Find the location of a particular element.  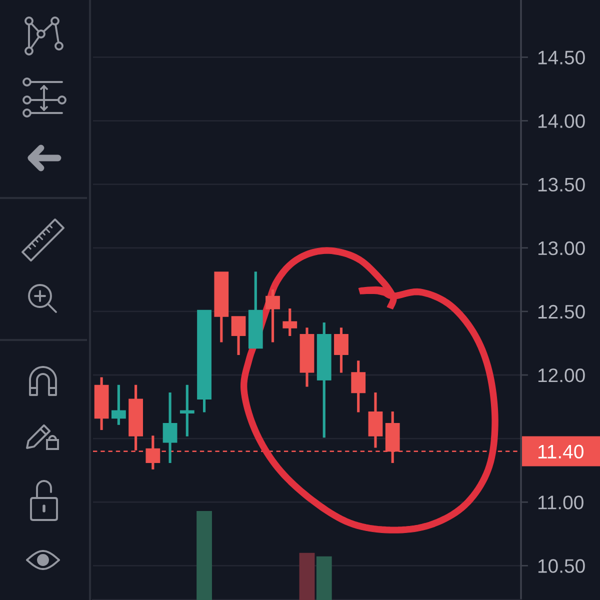

y-tick-label: 14.50 is located at coordinates (561, 57).